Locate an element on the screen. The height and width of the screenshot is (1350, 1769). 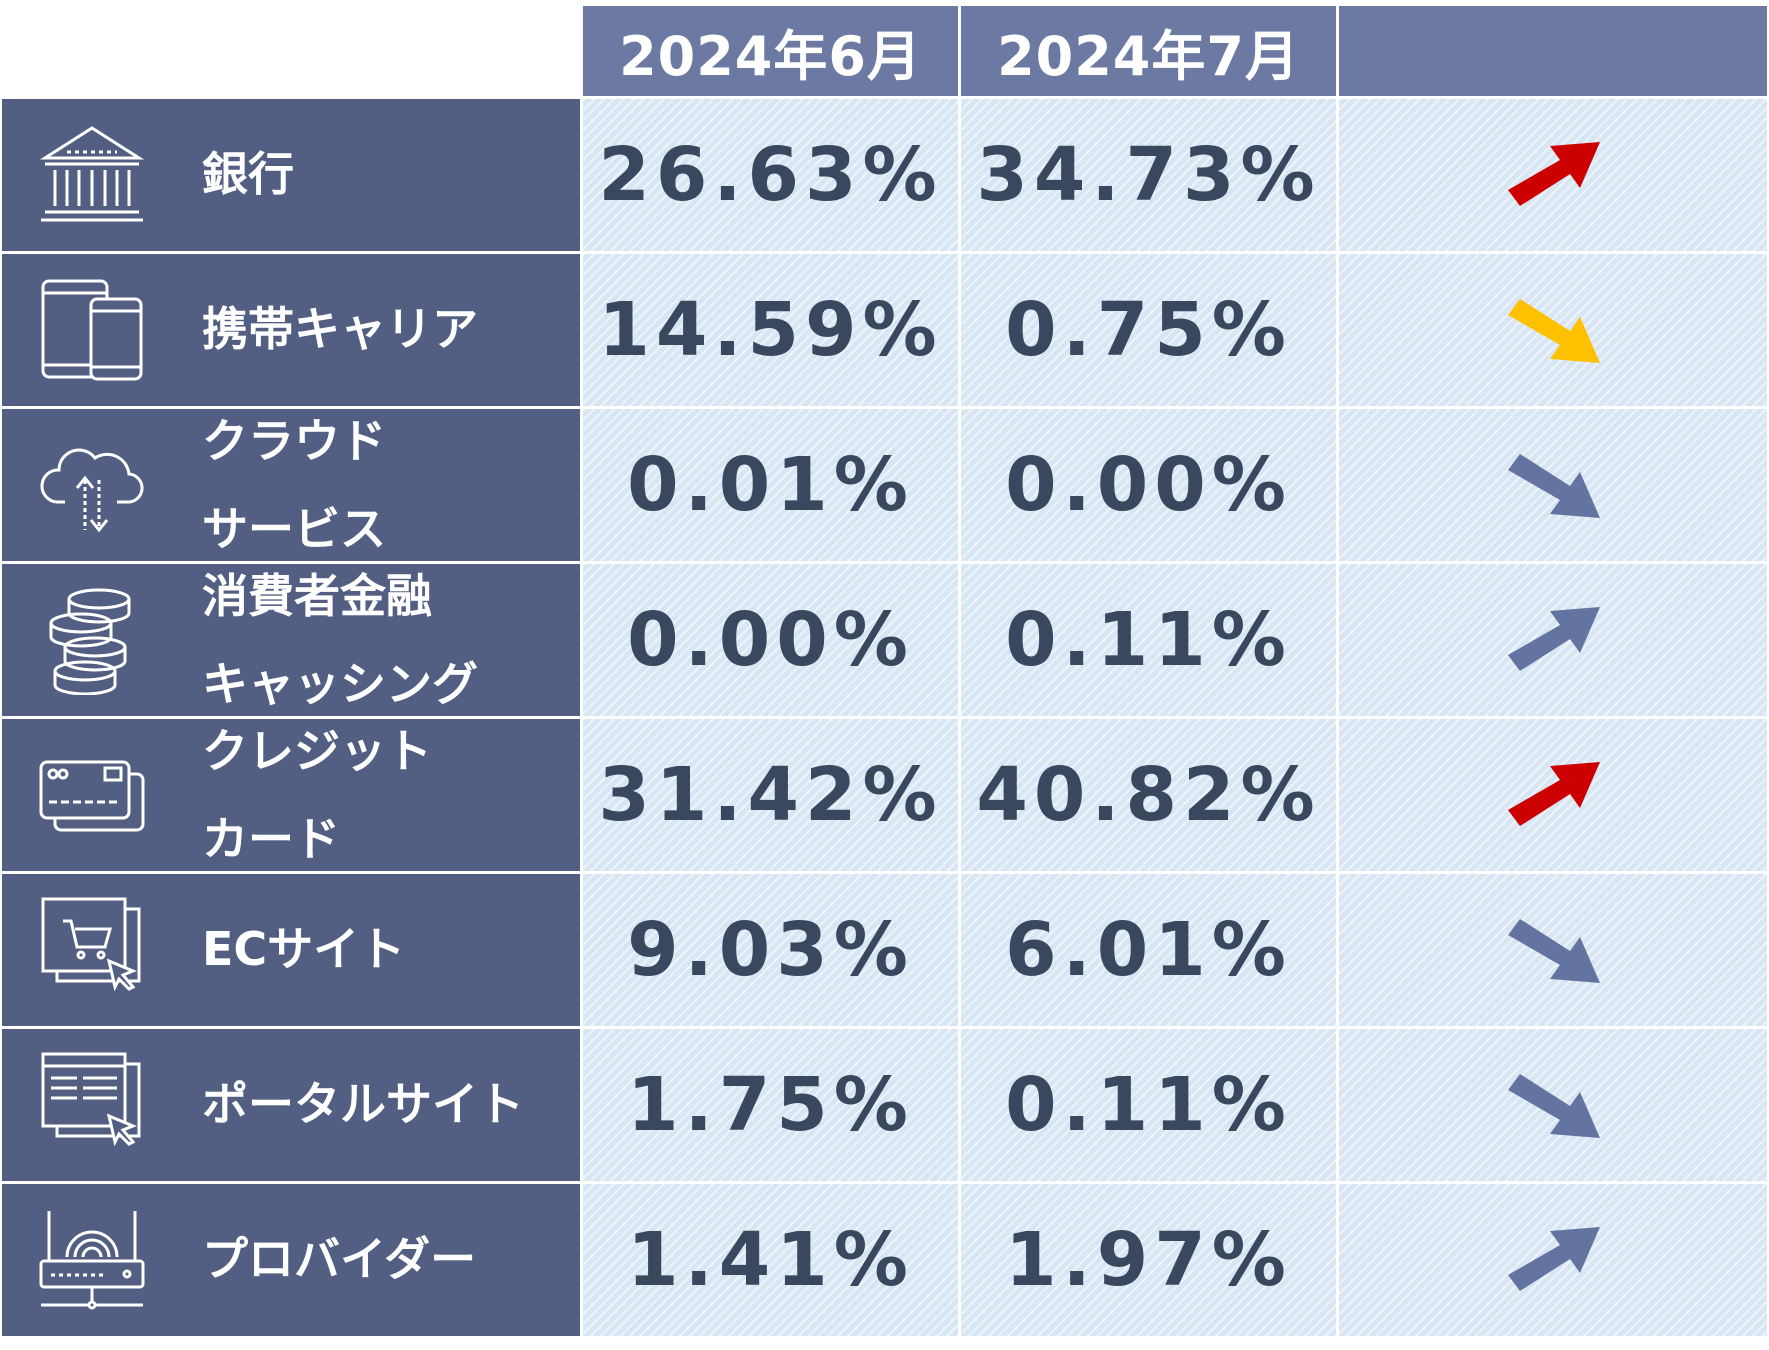
value-jul: 0.00% is located at coordinates (1148, 485).